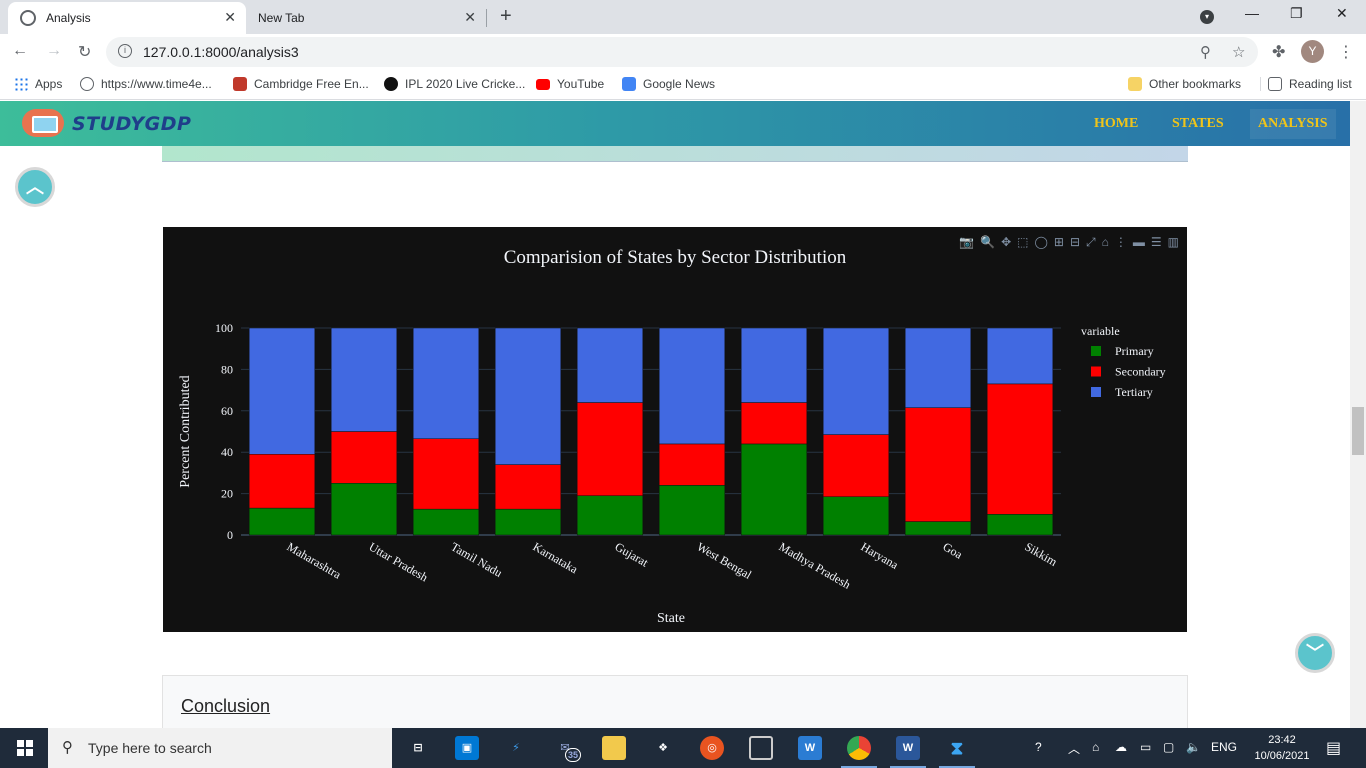 The width and height of the screenshot is (1366, 768). I want to click on profile-avatar: Y, so click(1312, 51).